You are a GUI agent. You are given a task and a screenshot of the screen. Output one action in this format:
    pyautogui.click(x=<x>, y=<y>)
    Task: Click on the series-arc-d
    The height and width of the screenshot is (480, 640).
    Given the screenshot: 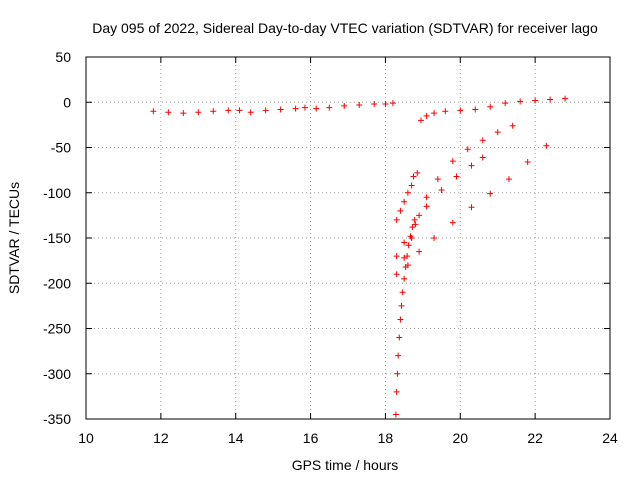 What is the action you would take?
    pyautogui.click(x=405, y=317)
    